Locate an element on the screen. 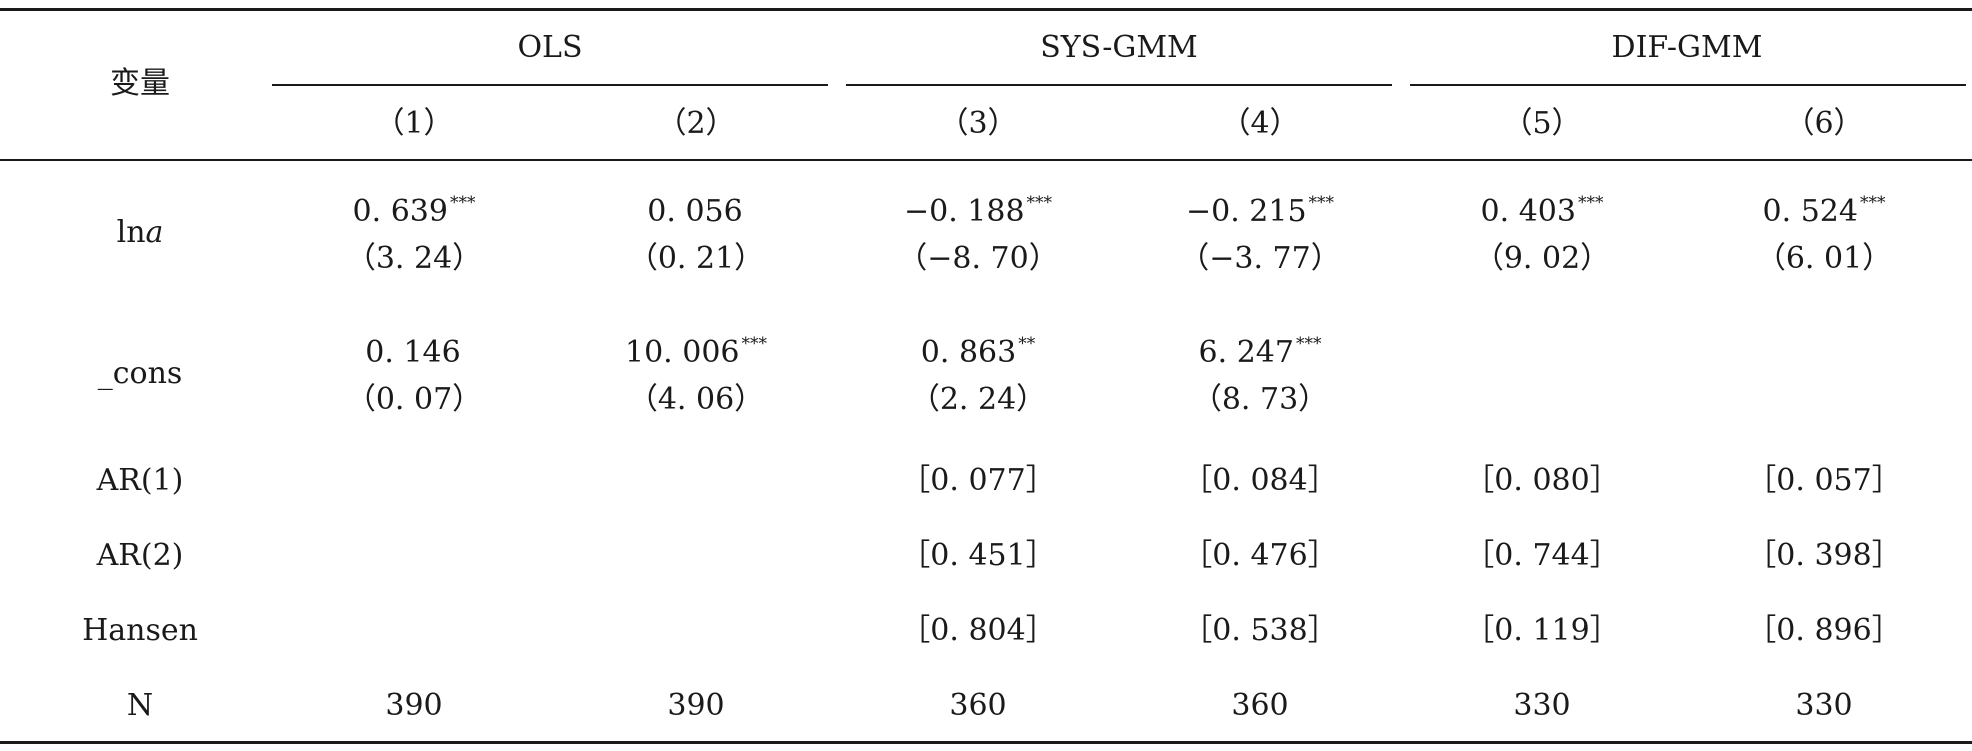 This screenshot has width=1972, height=751. row-label-hansen: Hansen is located at coordinates (140, 630).